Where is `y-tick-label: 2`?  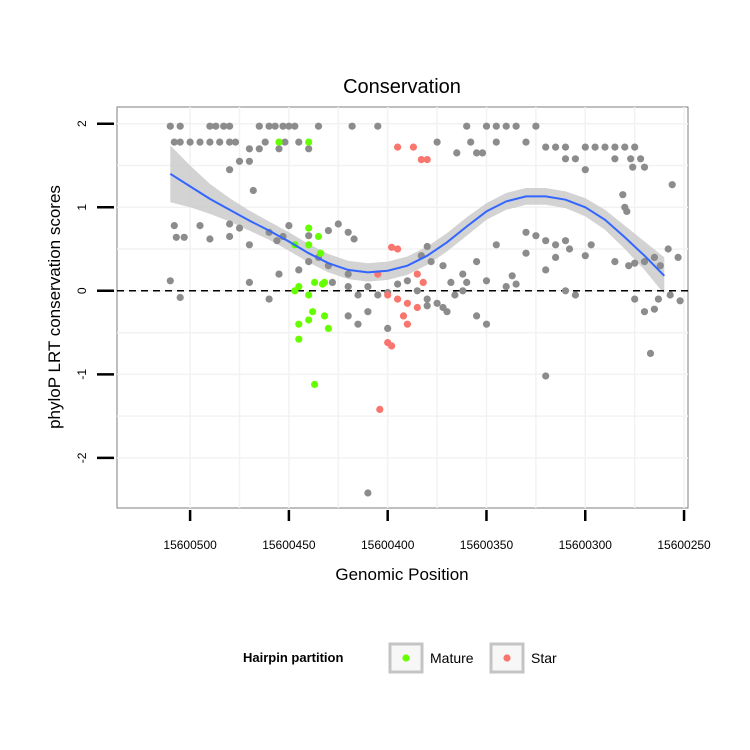
y-tick-label: 2 is located at coordinates (82, 123).